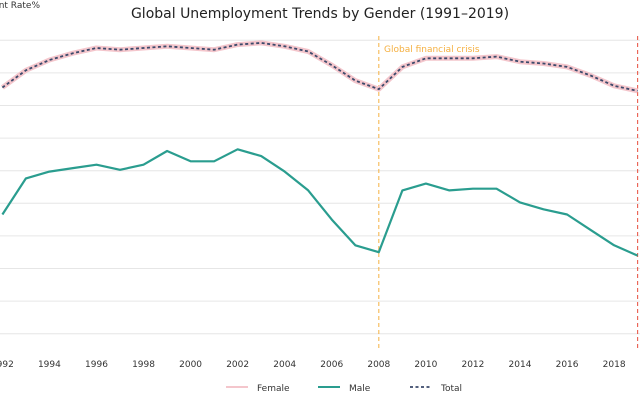  Describe the element at coordinates (20, 6) in the screenshot. I see `y-axis-label: Unemployment Rate%` at that location.